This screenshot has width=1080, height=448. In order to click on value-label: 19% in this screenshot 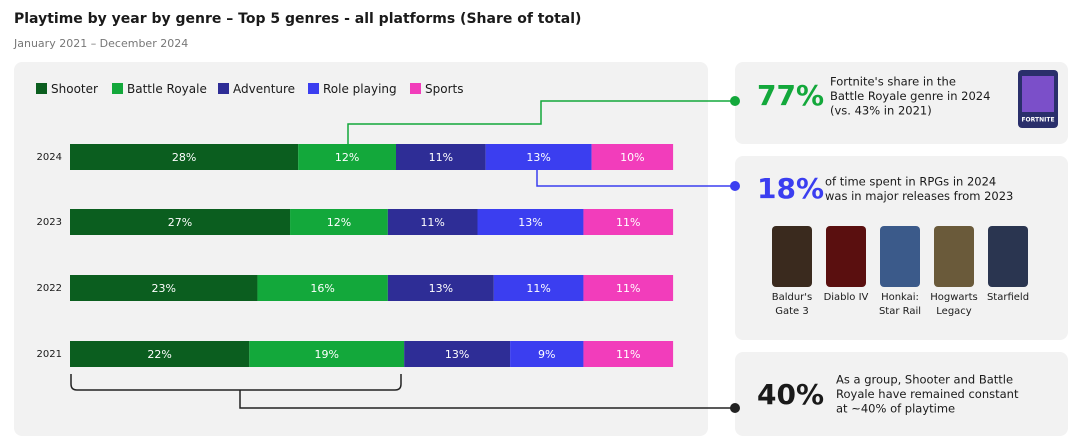, I will do `click(326, 354)`.